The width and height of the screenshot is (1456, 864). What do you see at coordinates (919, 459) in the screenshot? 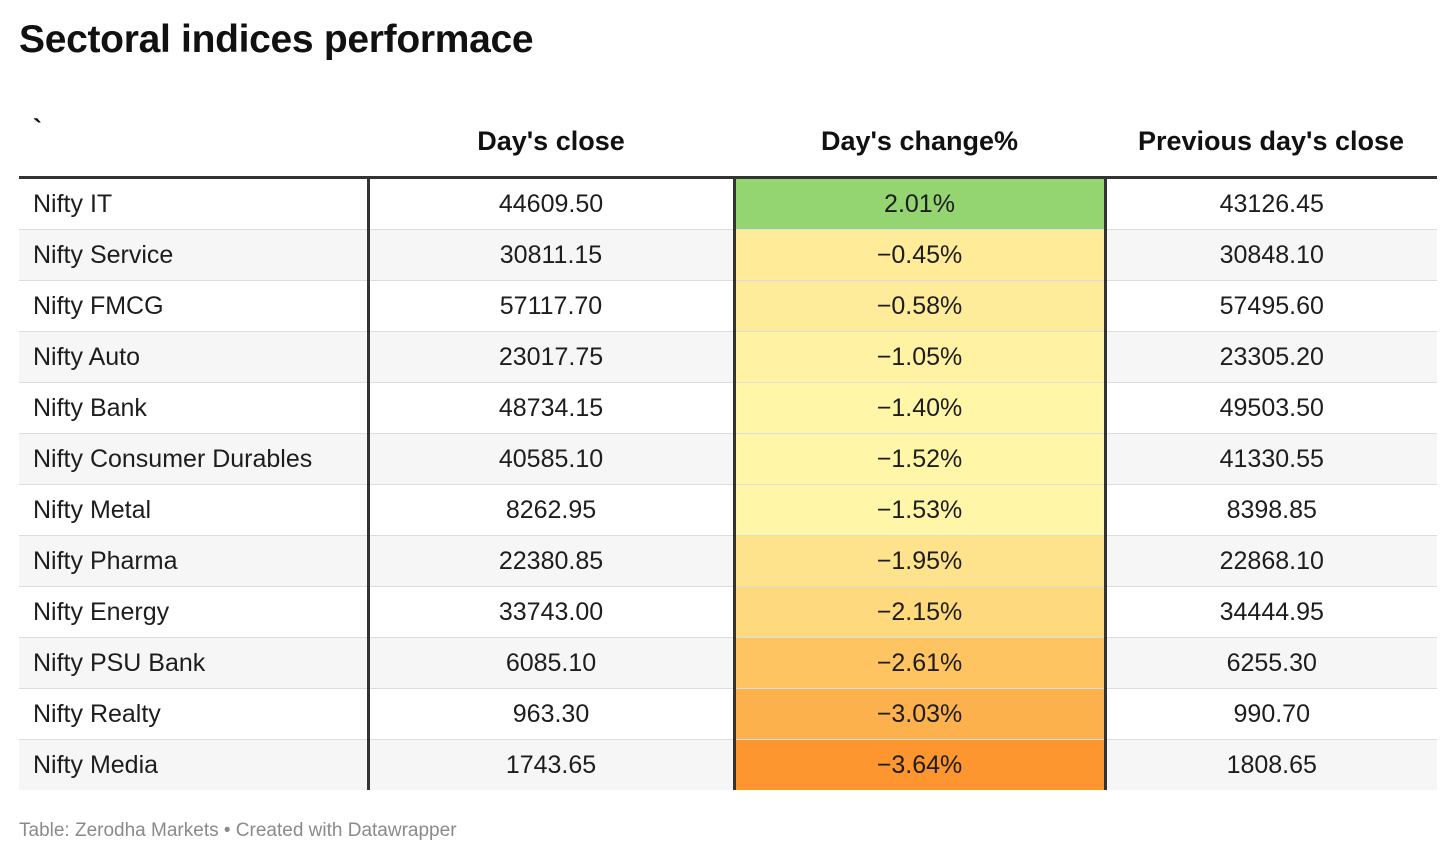
I see `cell-days-change: −1.52%` at bounding box center [919, 459].